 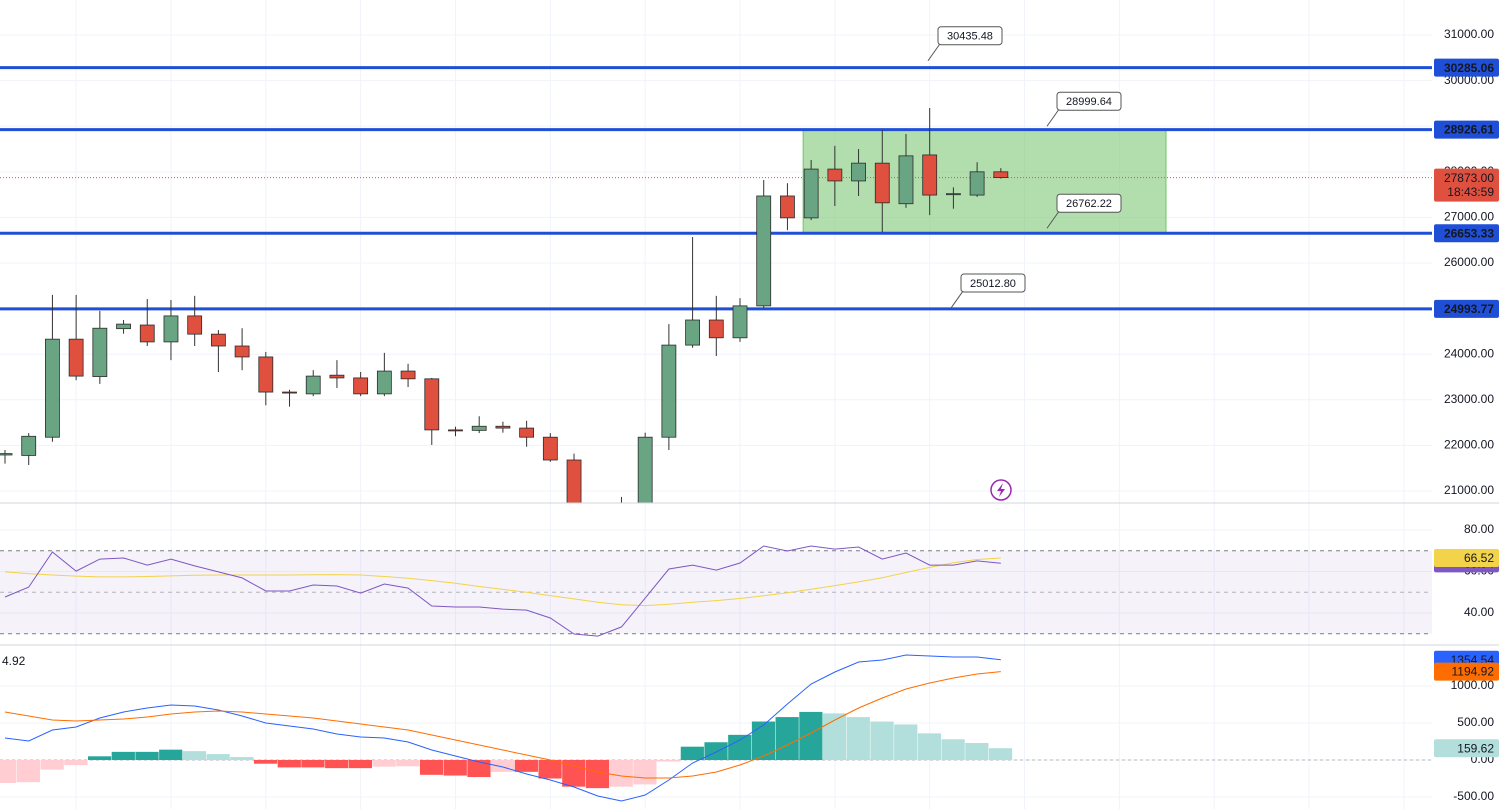 I want to click on callout-label: 25012.80, so click(x=993, y=284).